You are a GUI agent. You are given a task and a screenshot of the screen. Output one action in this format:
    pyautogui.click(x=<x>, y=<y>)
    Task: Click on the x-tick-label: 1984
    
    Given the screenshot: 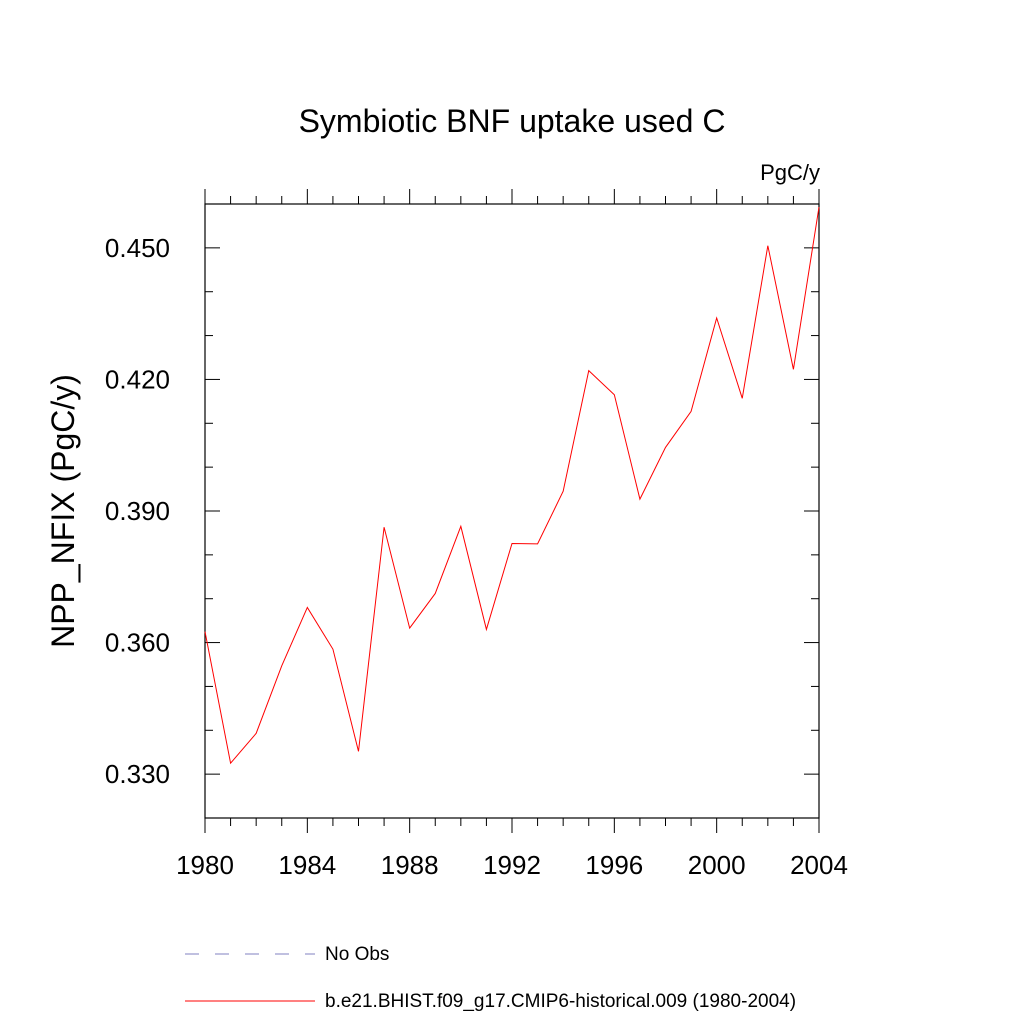 What is the action you would take?
    pyautogui.click(x=307, y=865)
    